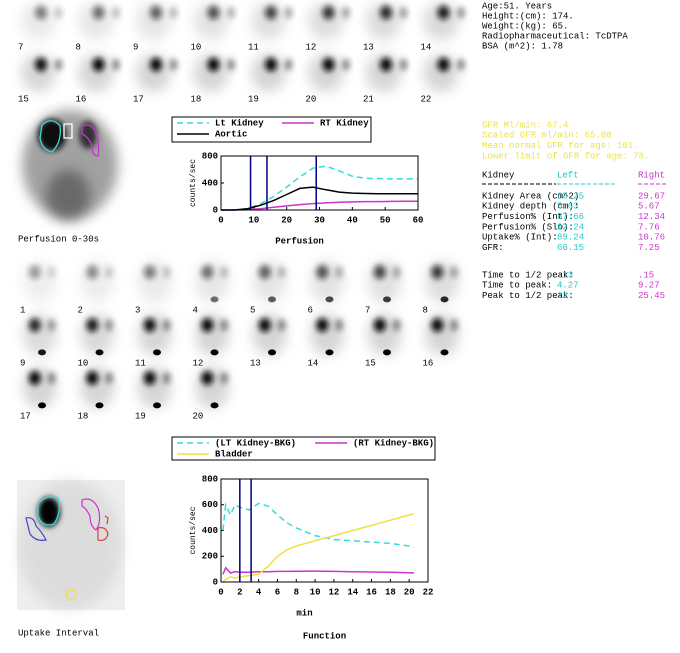  Describe the element at coordinates (418, 220) in the screenshot. I see `x-tick-label: 60` at that location.